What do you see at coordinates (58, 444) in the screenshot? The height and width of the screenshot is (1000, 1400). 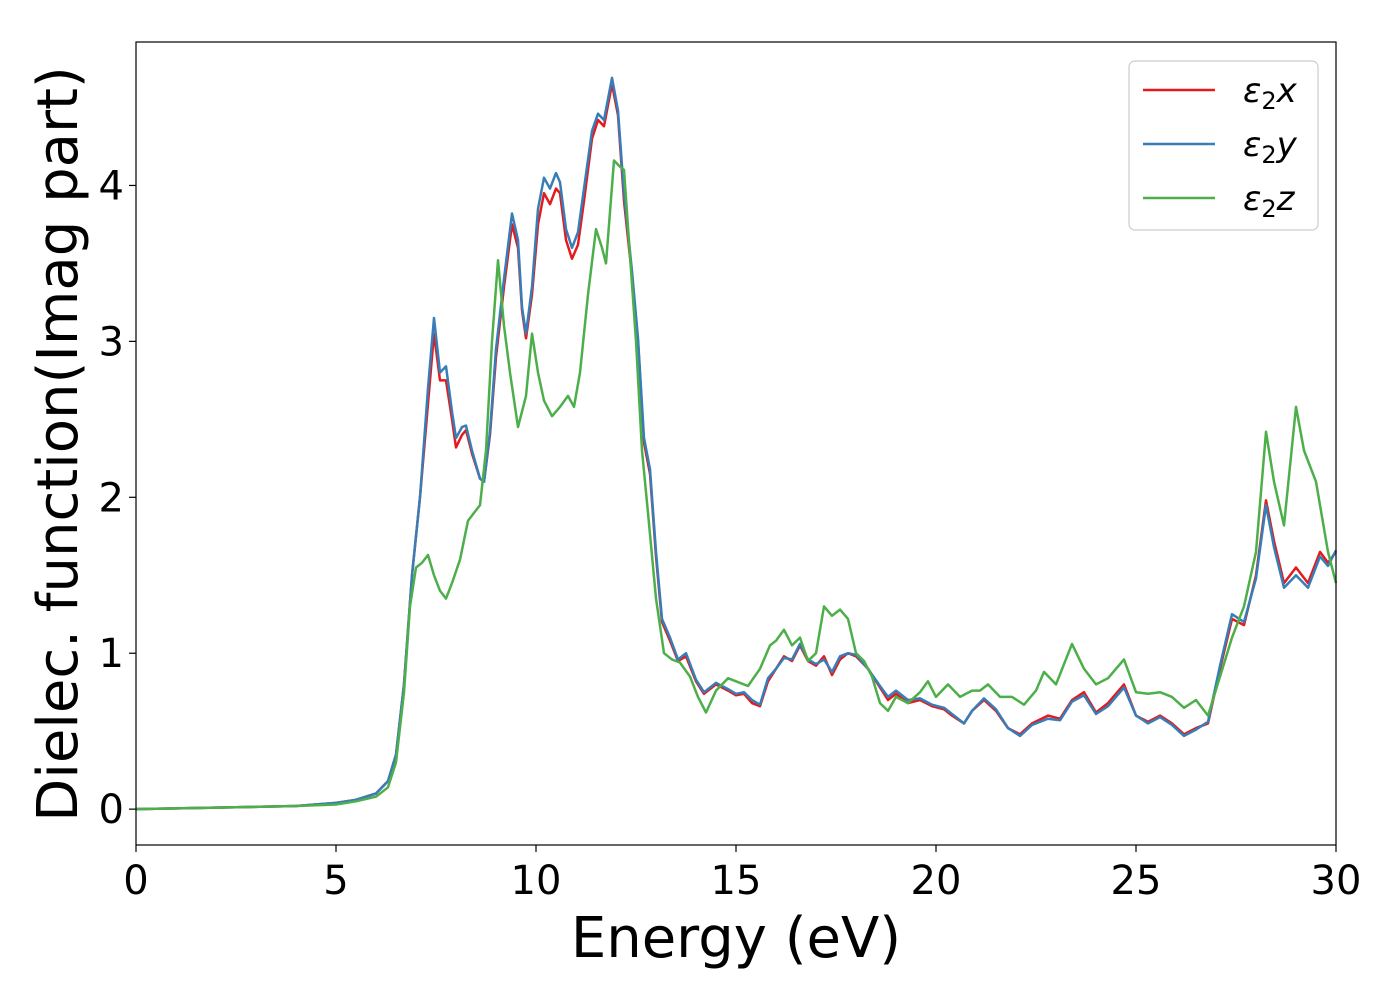 I see `y-axis-title: Dielec. function(Imag part)` at bounding box center [58, 444].